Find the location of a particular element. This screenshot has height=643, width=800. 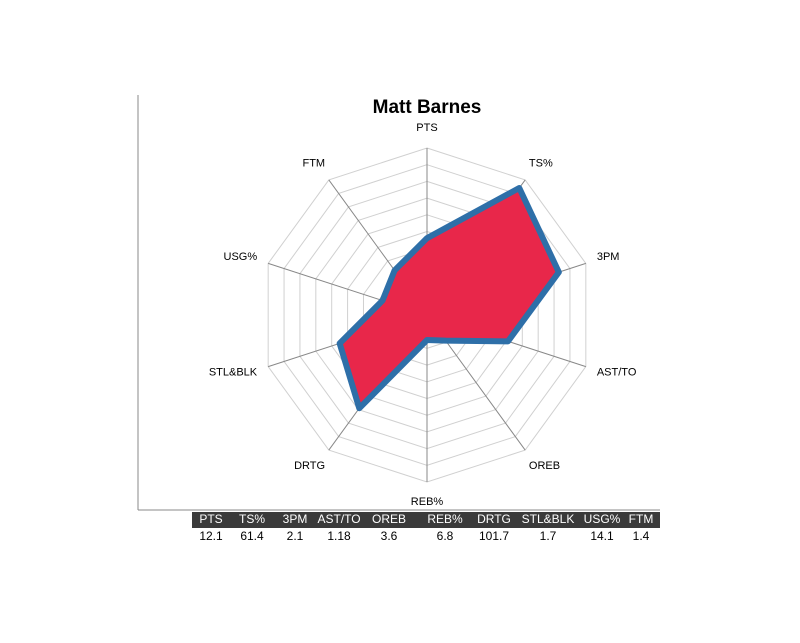

axis-label: 3PM is located at coordinates (608, 257).